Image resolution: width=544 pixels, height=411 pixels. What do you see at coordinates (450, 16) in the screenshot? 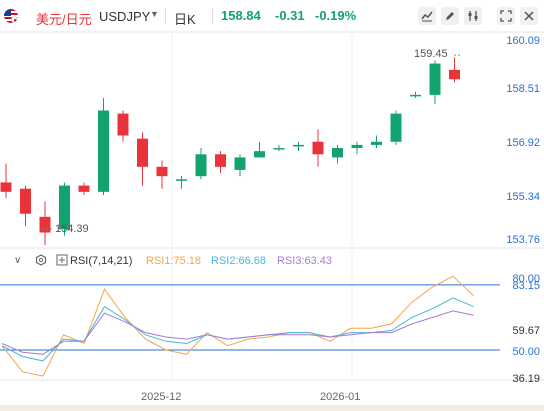
I see `edit-pen-icon` at bounding box center [450, 16].